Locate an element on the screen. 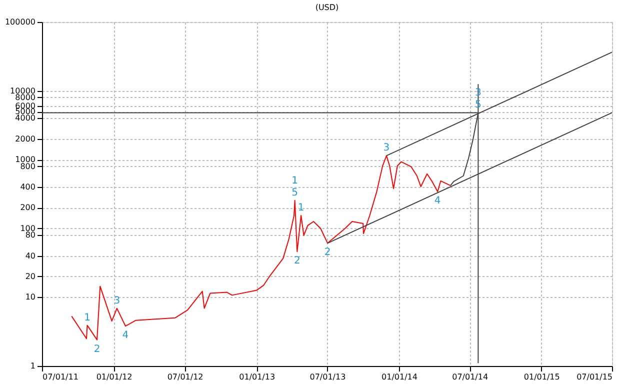  x-tick-label: 01/01/13 is located at coordinates (257, 377).